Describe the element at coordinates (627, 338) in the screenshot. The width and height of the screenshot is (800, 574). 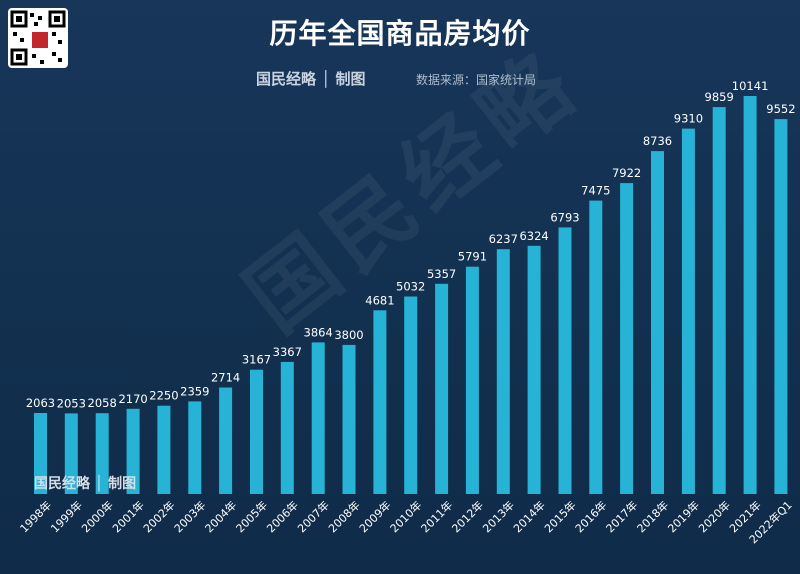
I see `bar-2017年` at that location.